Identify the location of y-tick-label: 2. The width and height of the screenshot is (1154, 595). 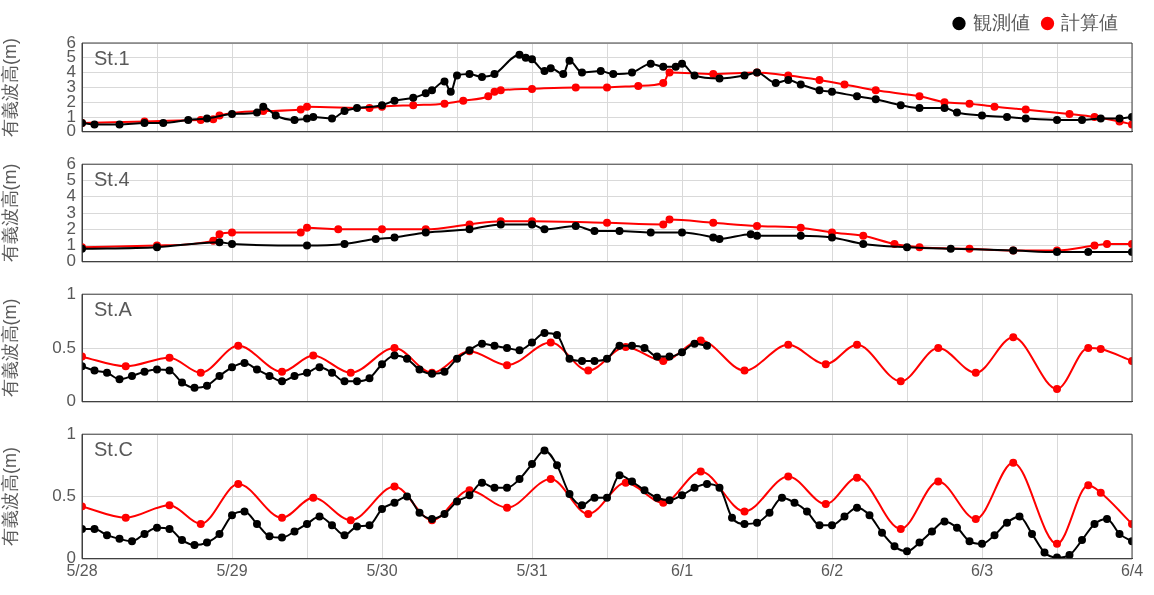
(71, 101).